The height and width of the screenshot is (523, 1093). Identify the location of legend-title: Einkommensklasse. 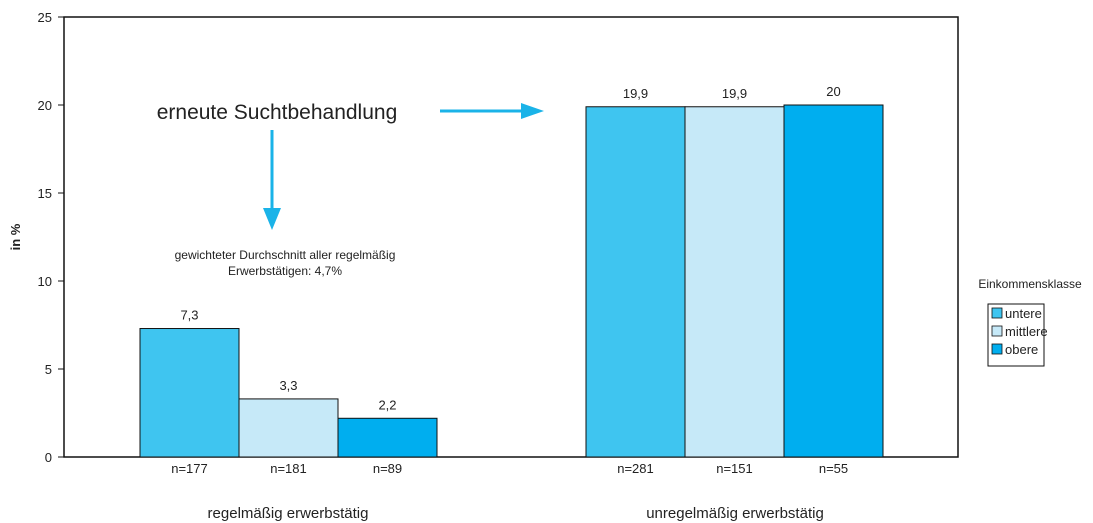
(1030, 284).